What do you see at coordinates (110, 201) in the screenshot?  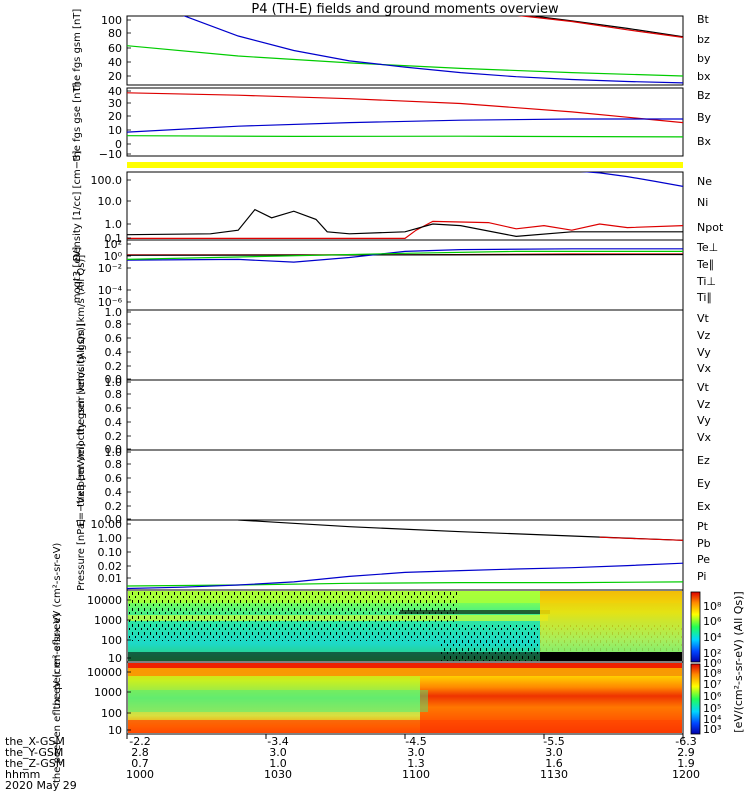 I see `ytick-density: 10.0` at bounding box center [110, 201].